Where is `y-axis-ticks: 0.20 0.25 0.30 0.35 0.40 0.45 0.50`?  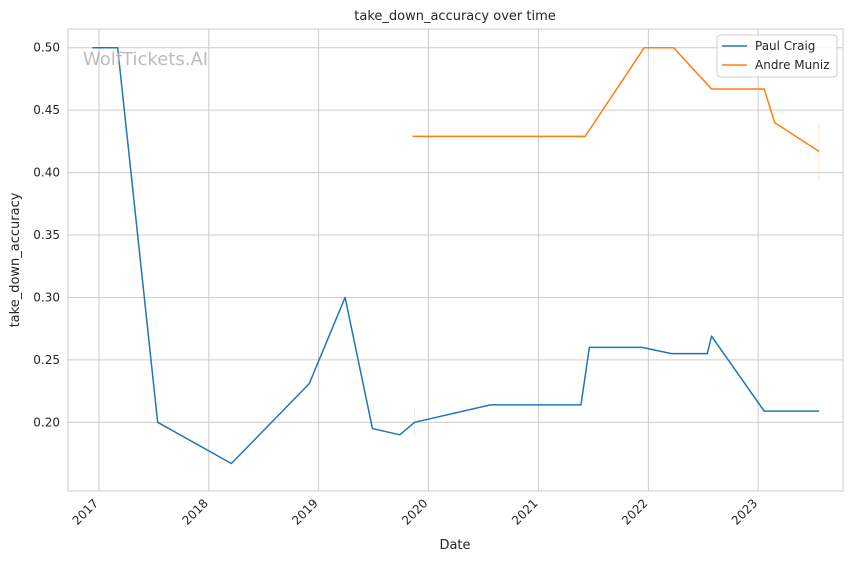
y-axis-ticks: 0.20 0.25 0.30 0.35 0.40 0.45 0.50 is located at coordinates (46, 235).